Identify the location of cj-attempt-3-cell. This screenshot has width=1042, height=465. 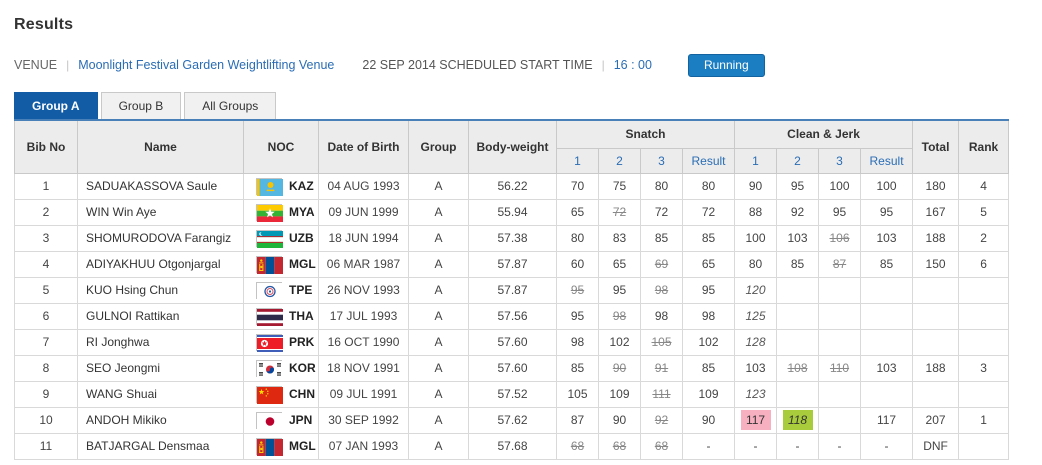
(840, 316).